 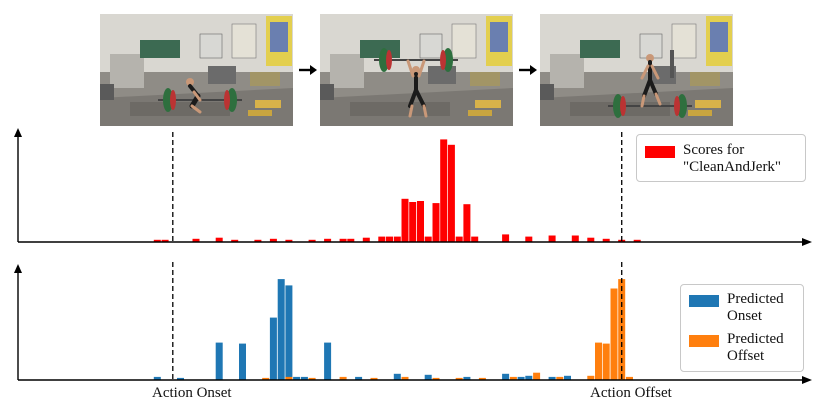 I want to click on legend-label-onset: Predicted Onset, so click(x=755, y=307).